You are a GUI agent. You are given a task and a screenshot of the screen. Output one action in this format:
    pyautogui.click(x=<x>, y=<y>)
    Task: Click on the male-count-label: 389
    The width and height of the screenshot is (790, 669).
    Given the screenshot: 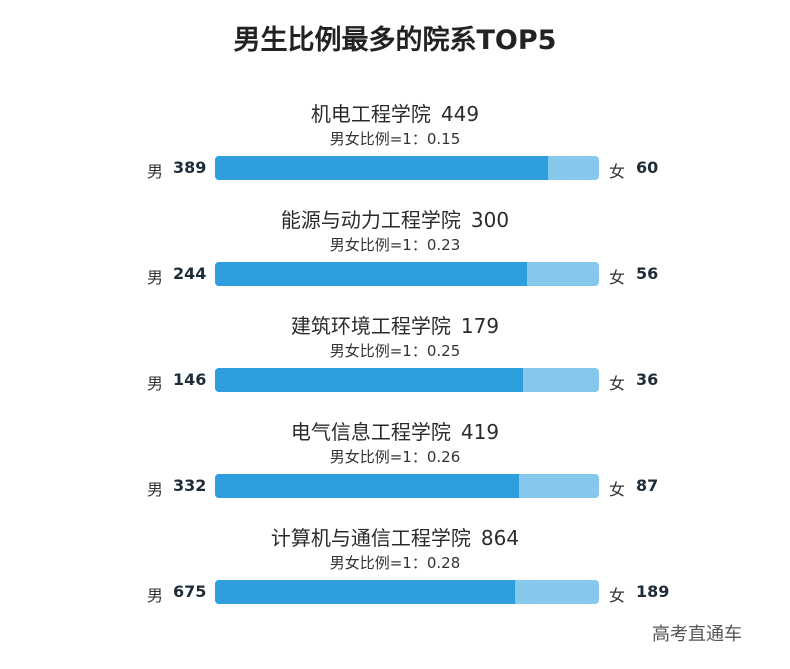 What is the action you would take?
    pyautogui.click(x=190, y=167)
    